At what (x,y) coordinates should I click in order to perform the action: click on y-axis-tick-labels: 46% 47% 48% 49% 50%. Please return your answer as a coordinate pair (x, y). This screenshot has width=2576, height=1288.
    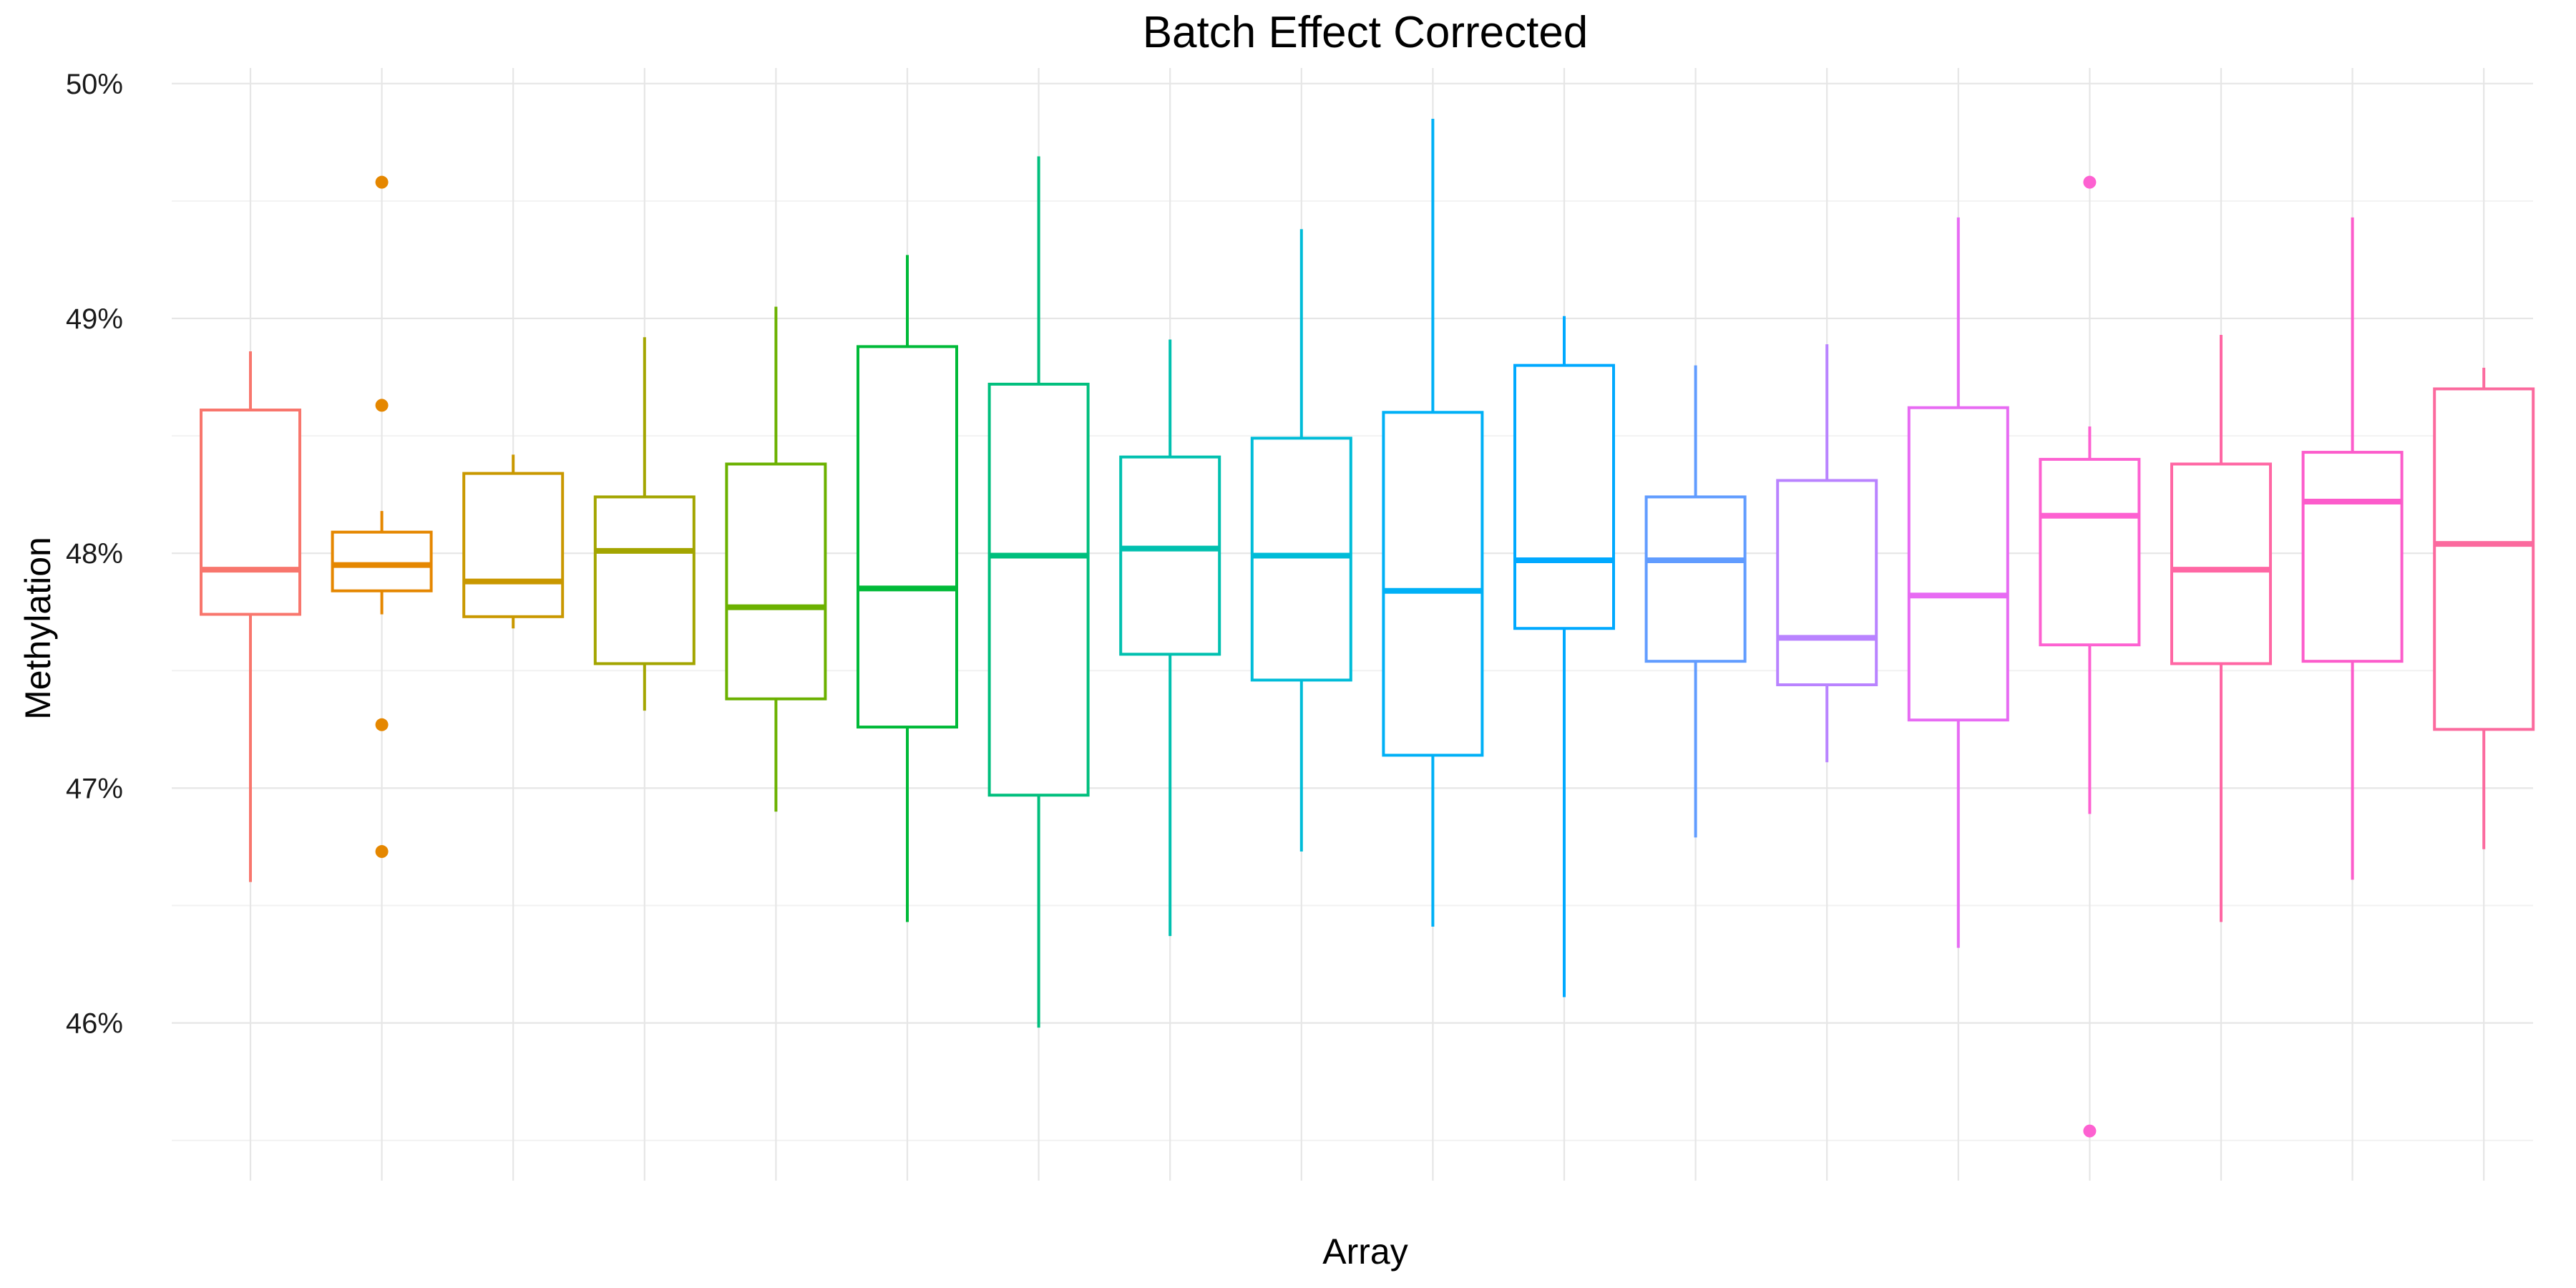
    Looking at the image, I should click on (94, 554).